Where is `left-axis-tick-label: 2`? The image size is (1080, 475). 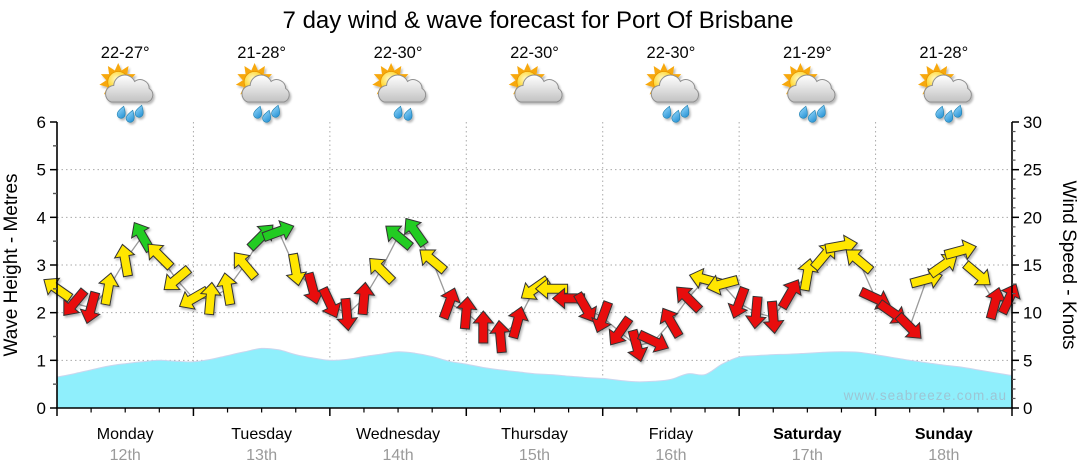 left-axis-tick-label: 2 is located at coordinates (41, 313).